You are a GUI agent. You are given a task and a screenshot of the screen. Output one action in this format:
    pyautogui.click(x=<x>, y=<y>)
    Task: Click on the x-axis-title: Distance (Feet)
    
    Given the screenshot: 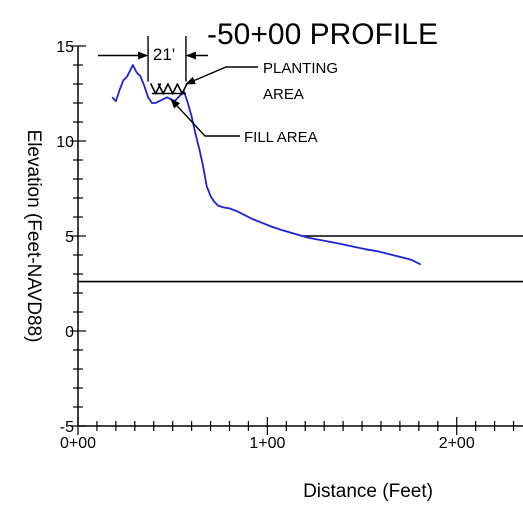 What is the action you would take?
    pyautogui.click(x=368, y=491)
    